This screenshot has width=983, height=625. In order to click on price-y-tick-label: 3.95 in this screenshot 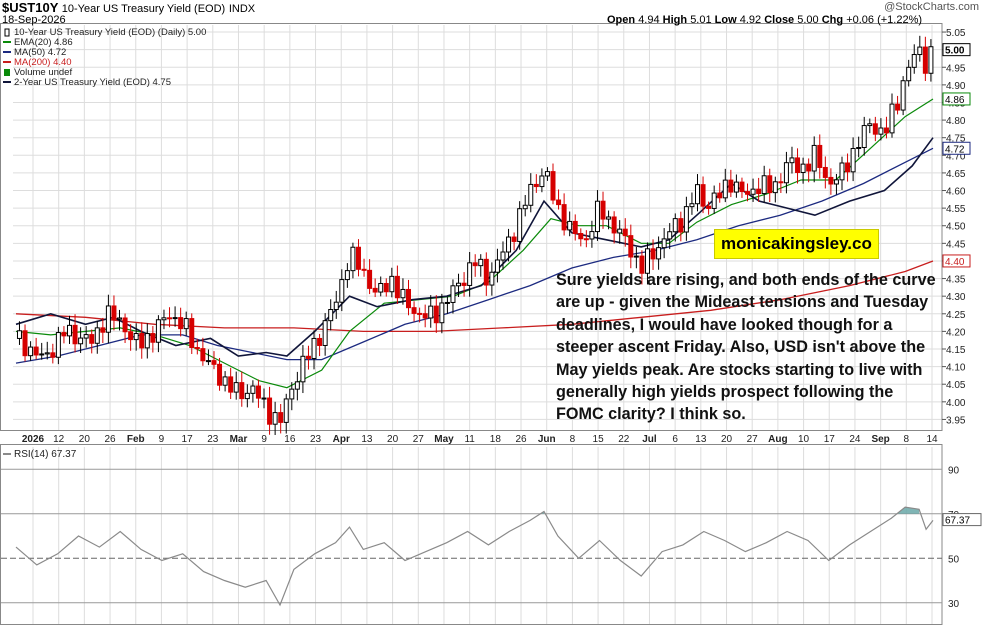, I will do `click(956, 420)`.